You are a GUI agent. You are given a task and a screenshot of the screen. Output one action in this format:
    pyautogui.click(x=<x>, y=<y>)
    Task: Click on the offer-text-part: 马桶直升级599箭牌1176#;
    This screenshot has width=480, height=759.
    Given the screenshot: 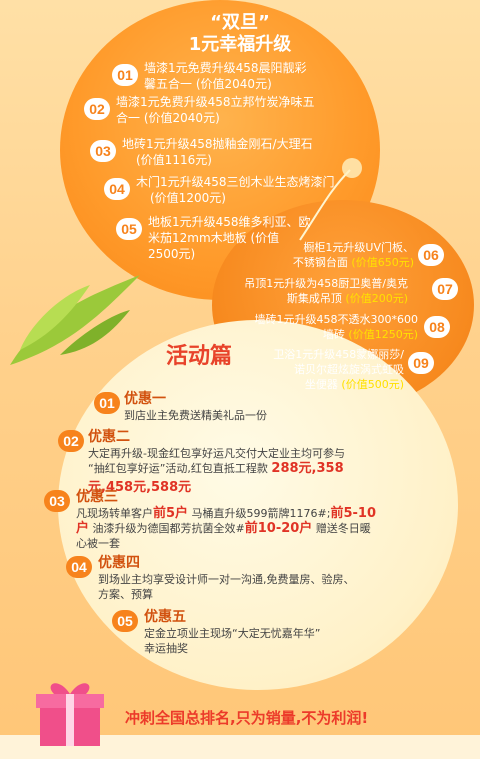 What is the action you would take?
    pyautogui.click(x=261, y=513)
    